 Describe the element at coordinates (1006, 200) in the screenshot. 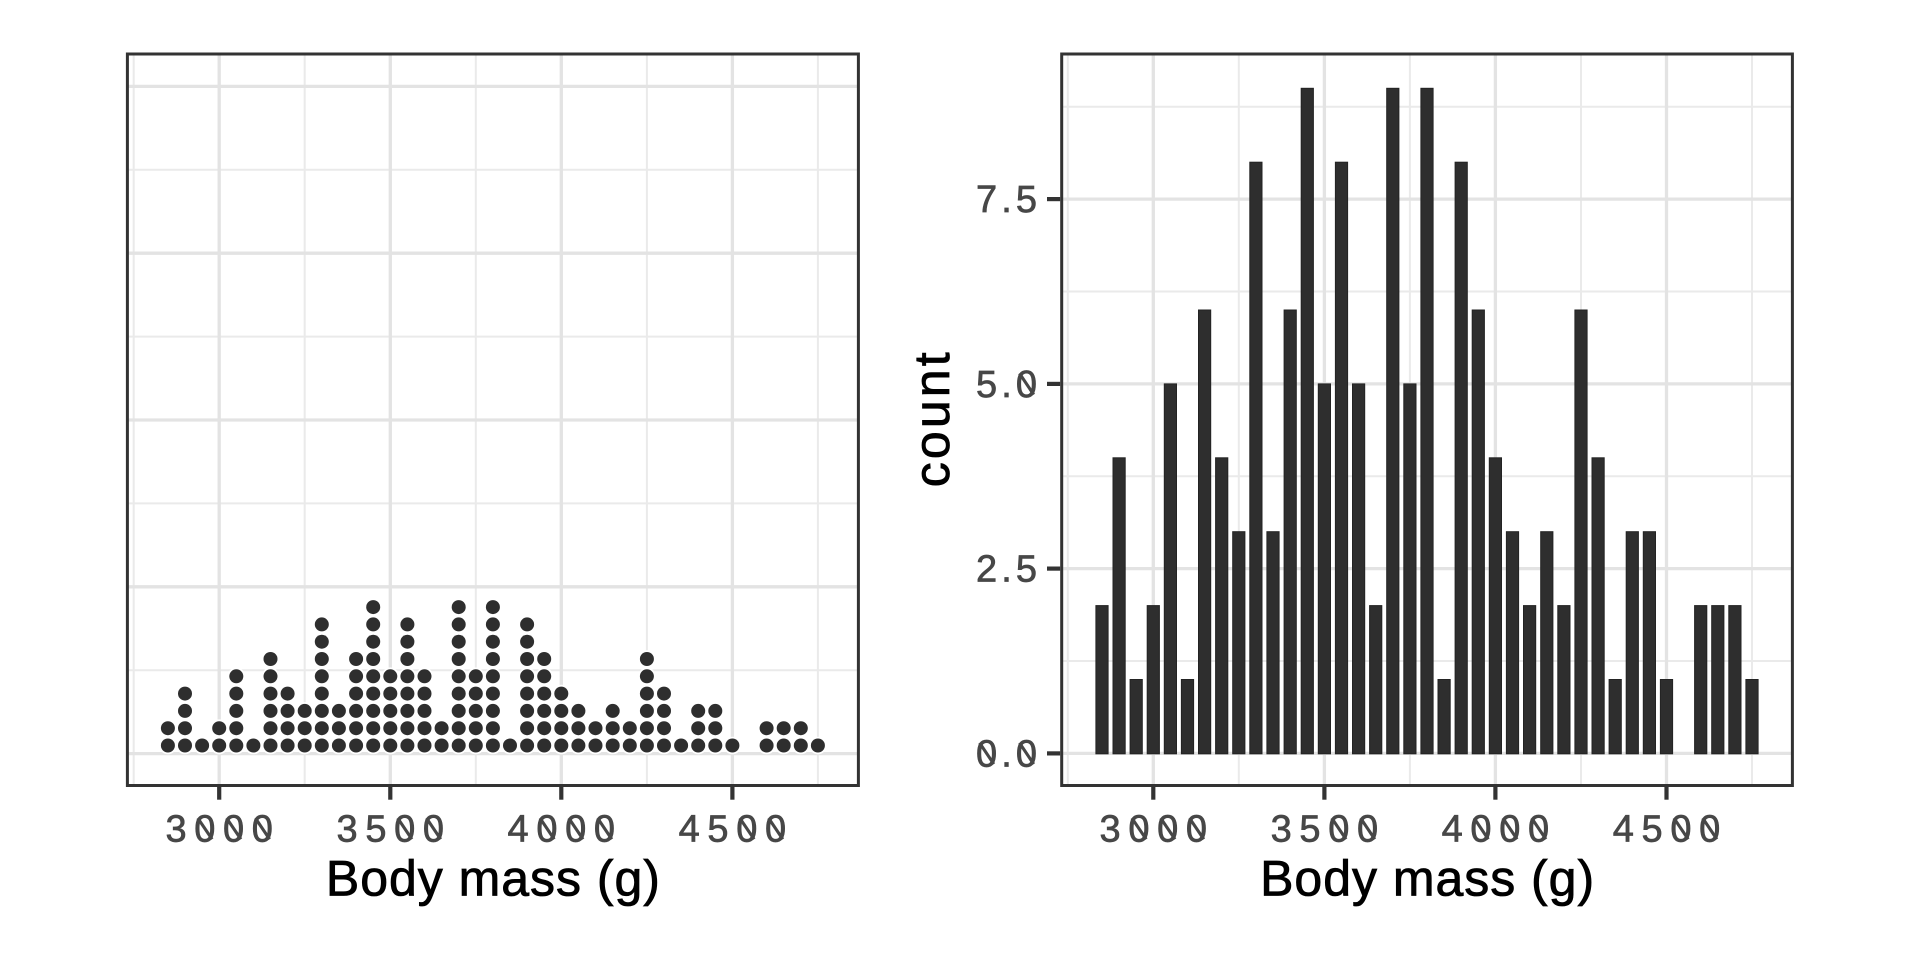

I see `svg-text: 7.5` at that location.